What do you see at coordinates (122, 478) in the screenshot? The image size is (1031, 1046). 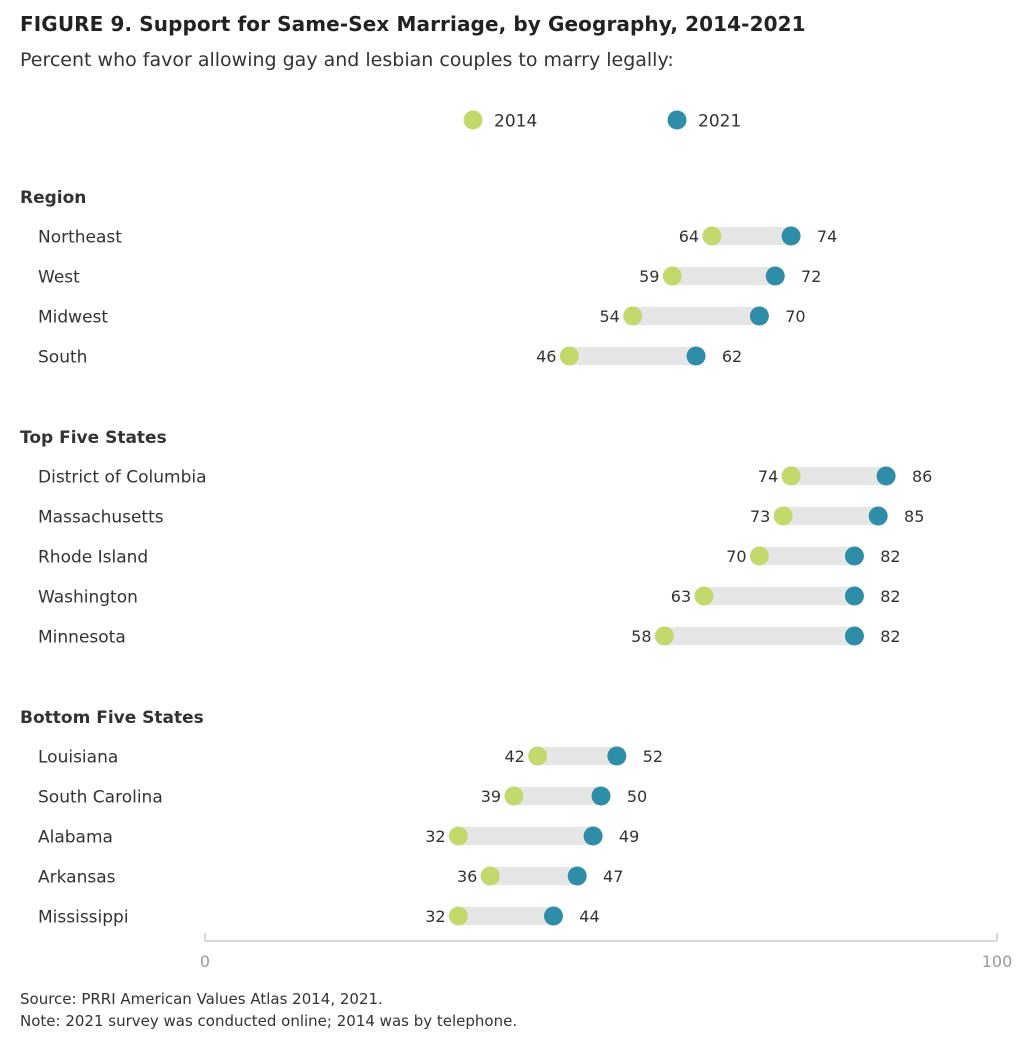 I see `row-label: District of Columbia` at bounding box center [122, 478].